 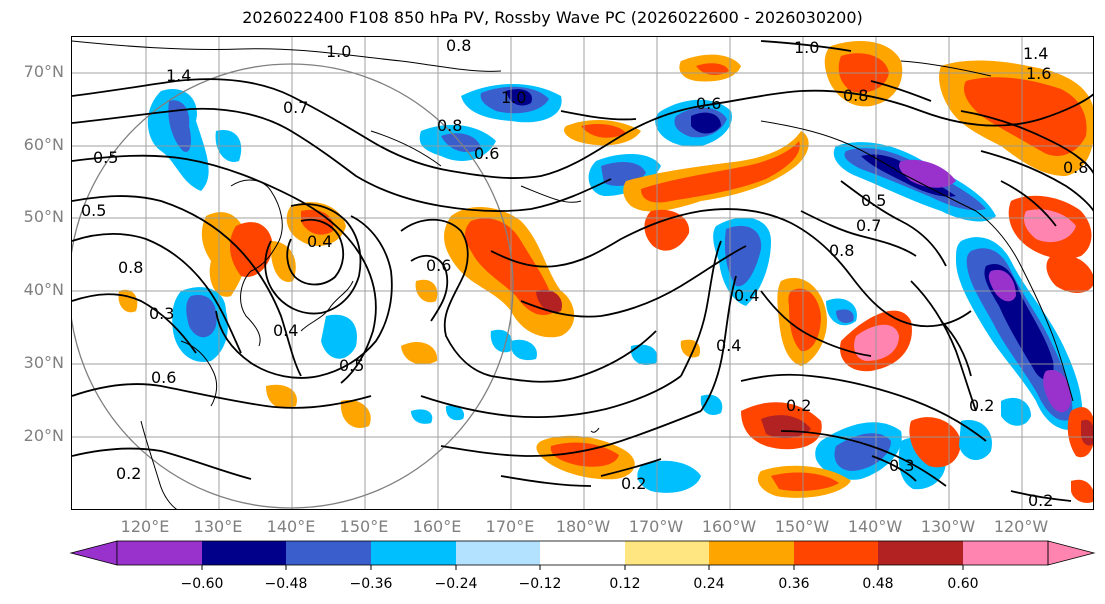 What do you see at coordinates (202, 584) in the screenshot?
I see `colorbar-tick-label: −0.60` at bounding box center [202, 584].